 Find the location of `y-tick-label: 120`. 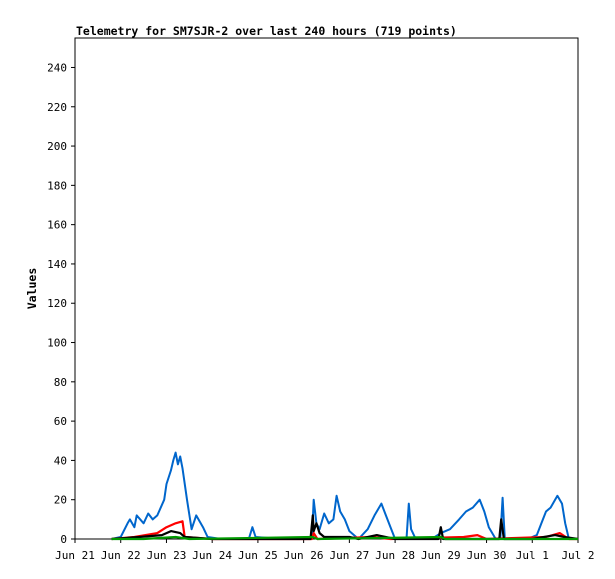

y-tick-label: 120 is located at coordinates (57, 303).